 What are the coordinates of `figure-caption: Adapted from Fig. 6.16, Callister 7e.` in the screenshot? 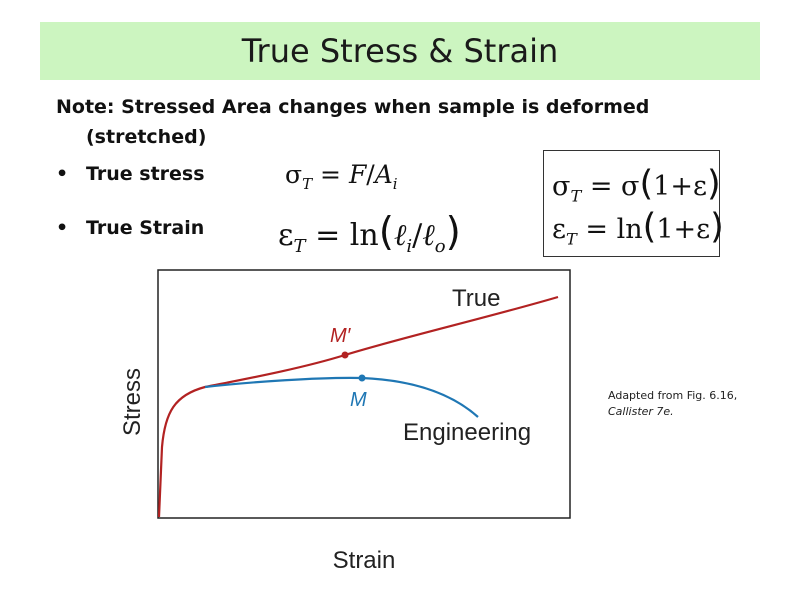 It's located at (672, 404).